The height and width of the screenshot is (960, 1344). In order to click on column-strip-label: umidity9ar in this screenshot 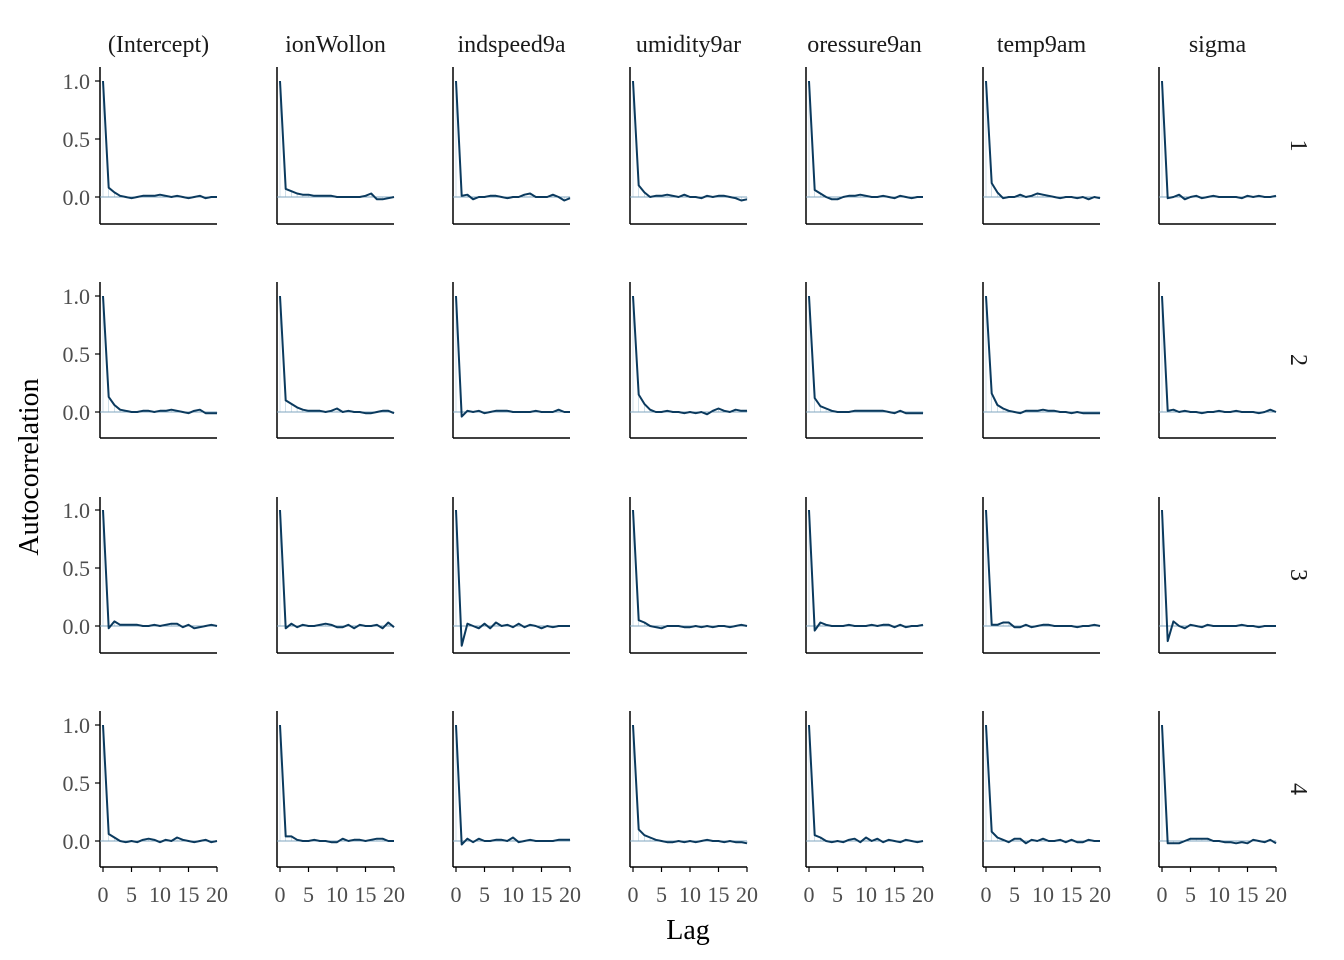, I will do `click(688, 45)`.